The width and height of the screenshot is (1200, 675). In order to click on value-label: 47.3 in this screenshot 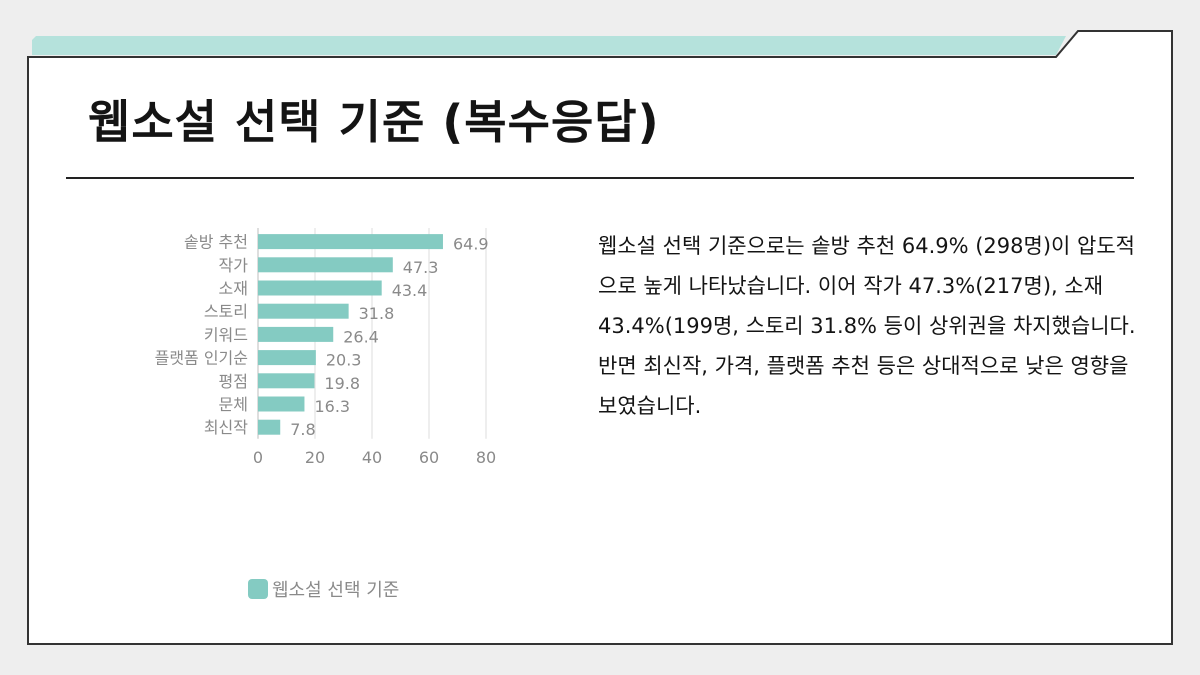, I will do `click(421, 267)`.